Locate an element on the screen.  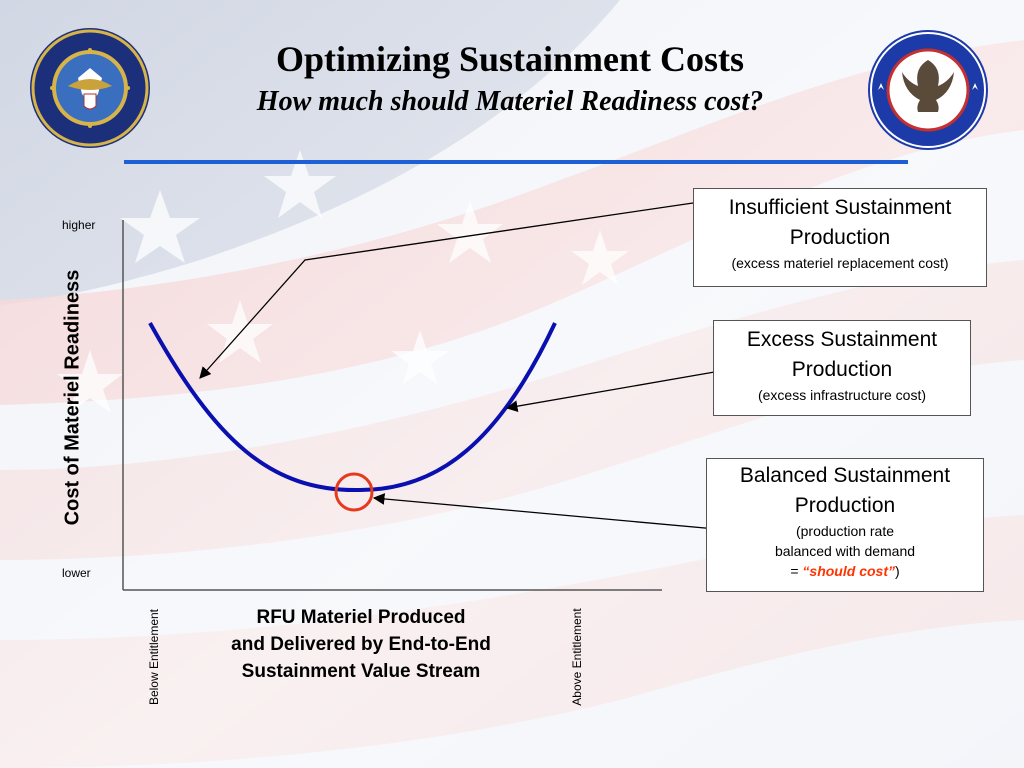
y-axis-label: Cost of Materiel Readiness is located at coordinates (72, 397).